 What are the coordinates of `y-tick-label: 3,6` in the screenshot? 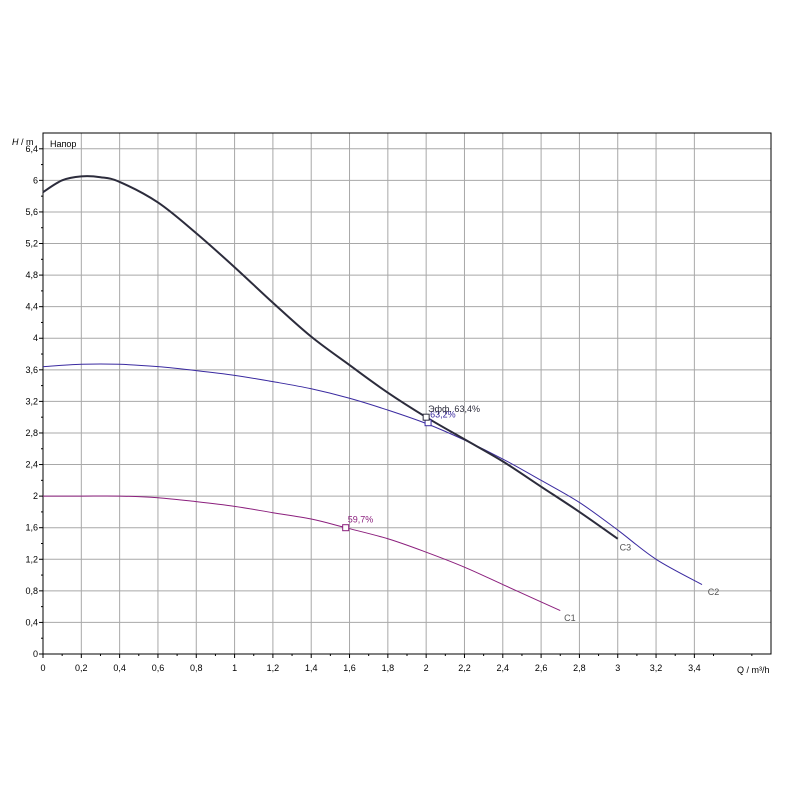 It's located at (31, 370).